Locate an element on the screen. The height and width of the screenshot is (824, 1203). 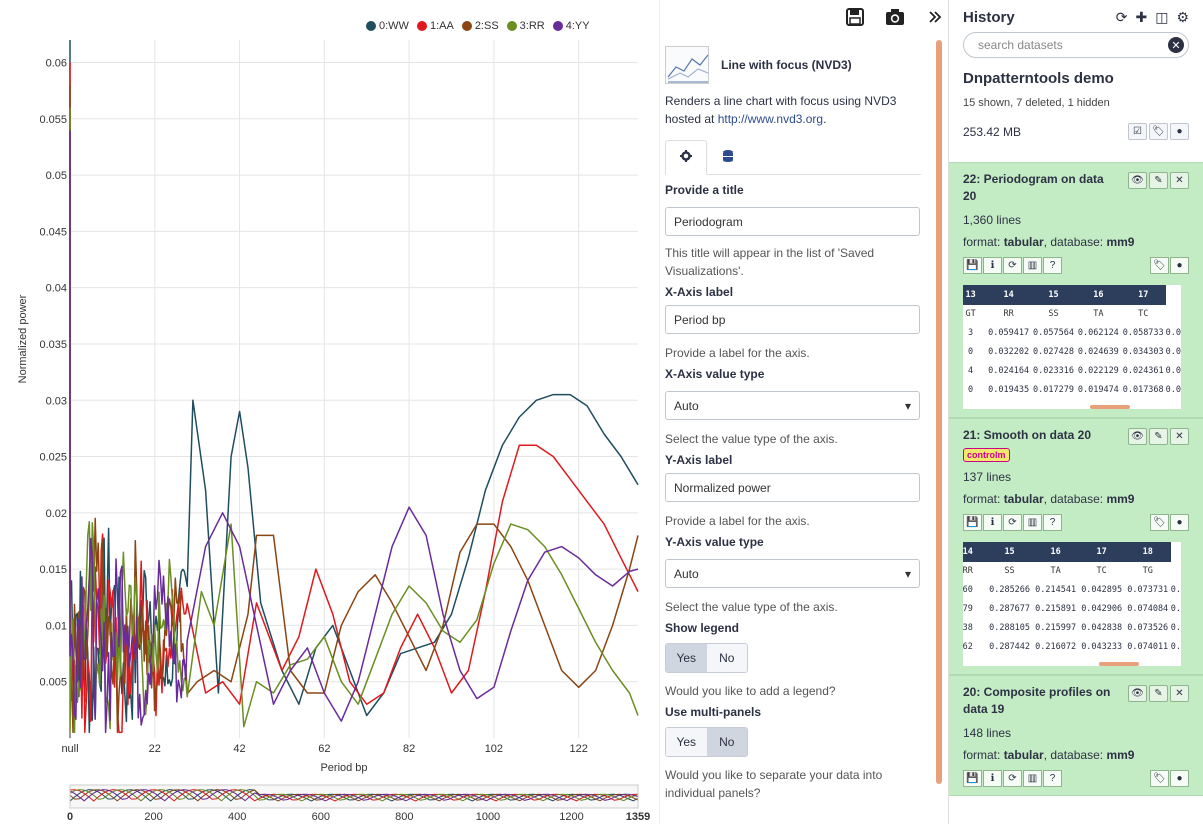
xtype-select: Auto ▾ is located at coordinates (792, 405).